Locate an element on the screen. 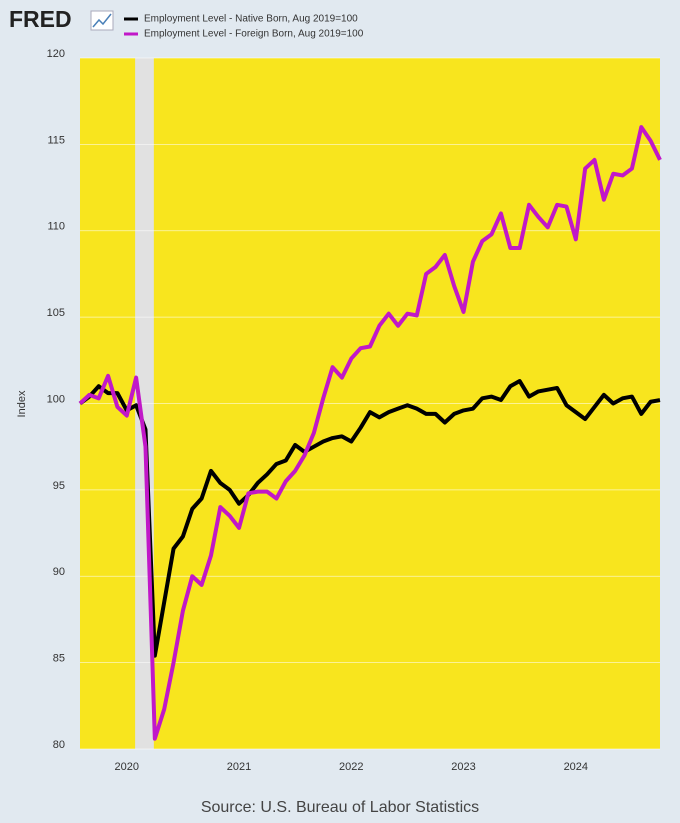 This screenshot has width=680, height=823. logo: FRED is located at coordinates (40, 19).